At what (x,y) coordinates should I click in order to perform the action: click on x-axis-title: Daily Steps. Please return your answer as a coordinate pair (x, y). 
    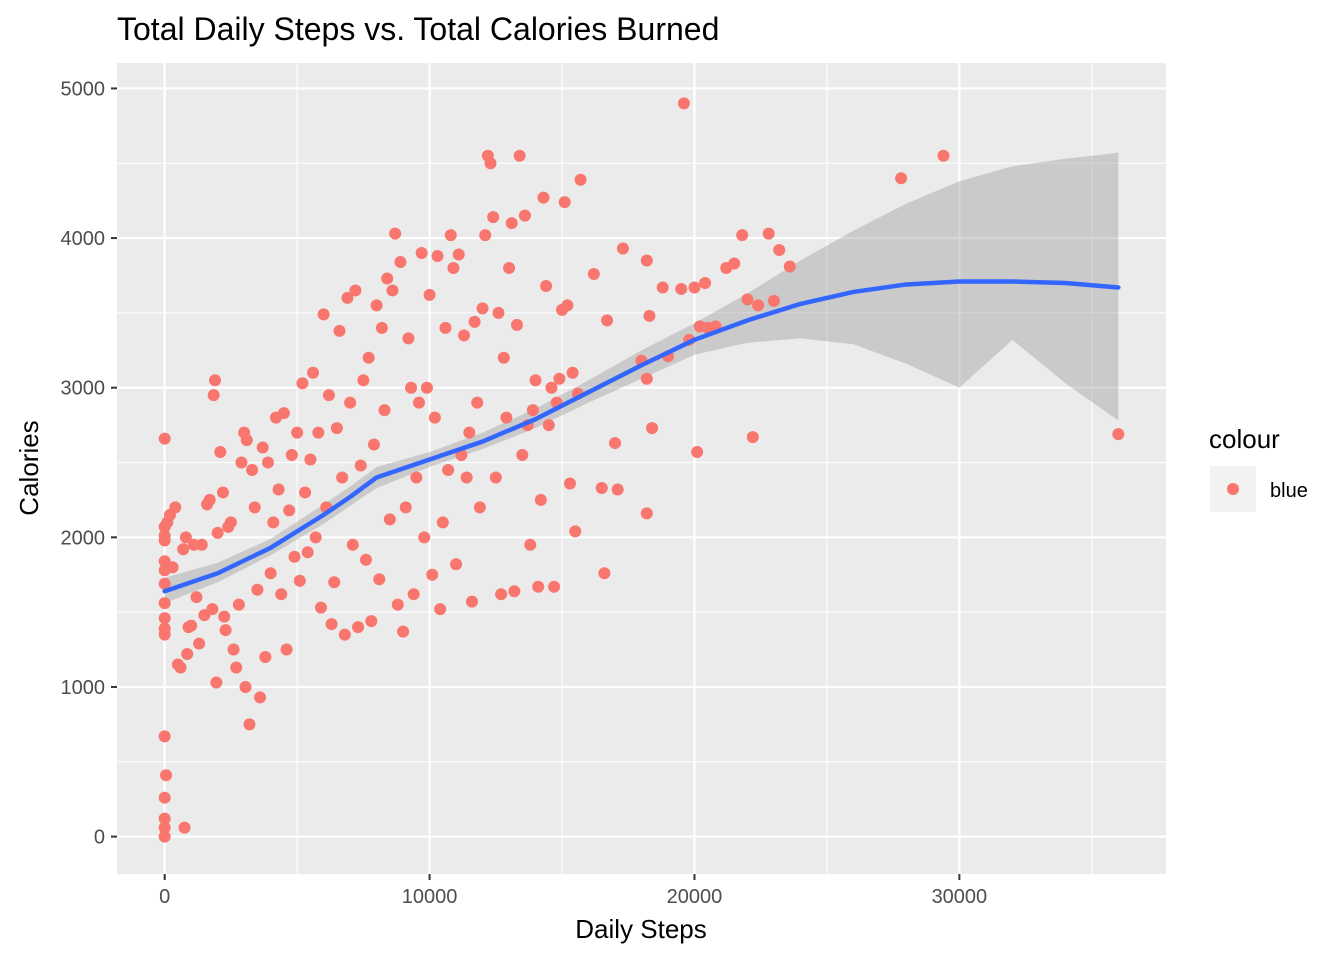
    Looking at the image, I should click on (641, 929).